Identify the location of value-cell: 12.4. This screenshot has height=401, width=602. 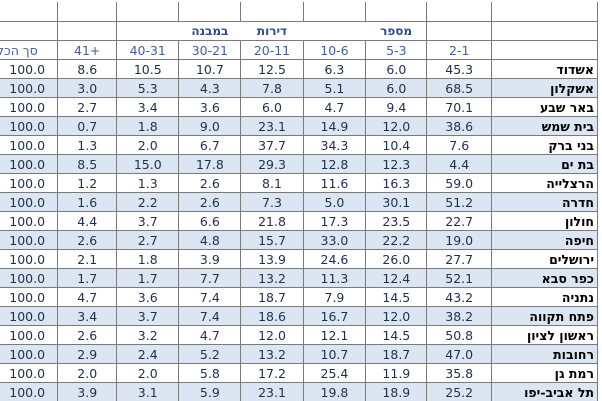
(396, 278).